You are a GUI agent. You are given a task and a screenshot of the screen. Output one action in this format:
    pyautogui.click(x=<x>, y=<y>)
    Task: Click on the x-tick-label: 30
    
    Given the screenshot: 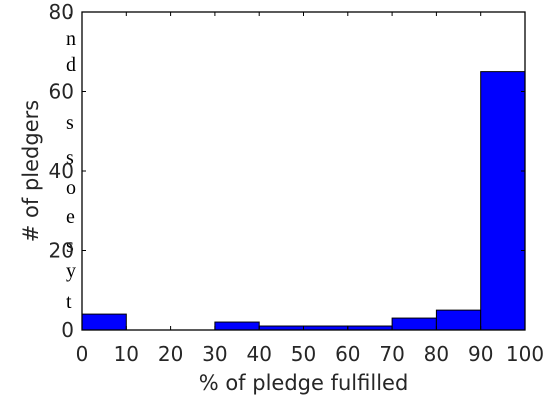 What is the action you would take?
    pyautogui.click(x=214, y=354)
    